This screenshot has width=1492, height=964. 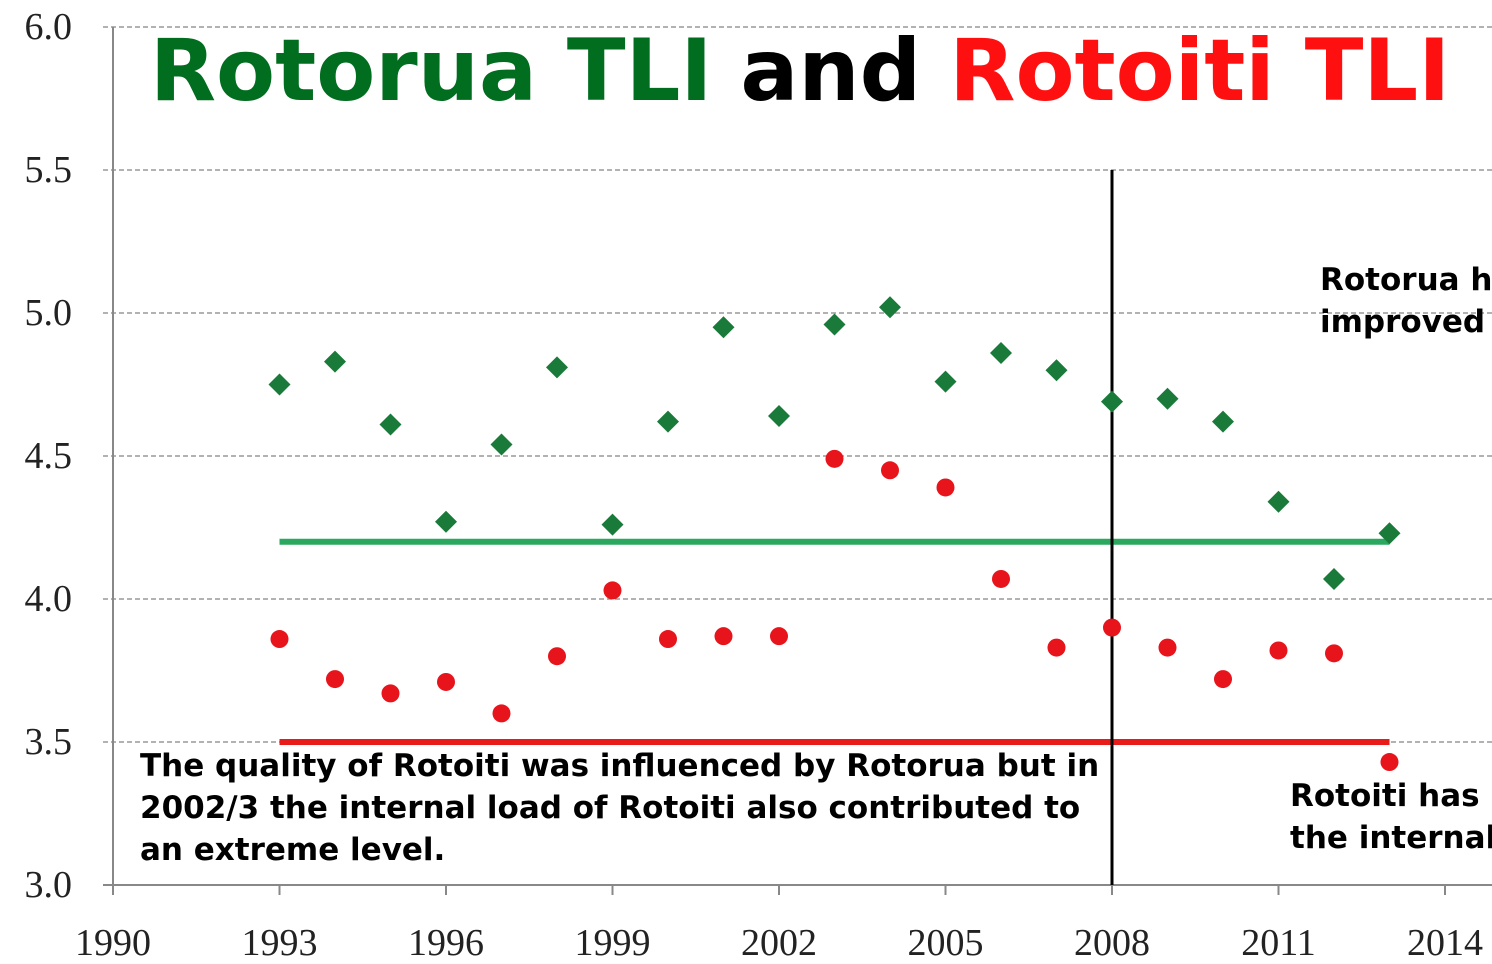 What do you see at coordinates (49, 885) in the screenshot?
I see `y-tick-label: 3.0` at bounding box center [49, 885].